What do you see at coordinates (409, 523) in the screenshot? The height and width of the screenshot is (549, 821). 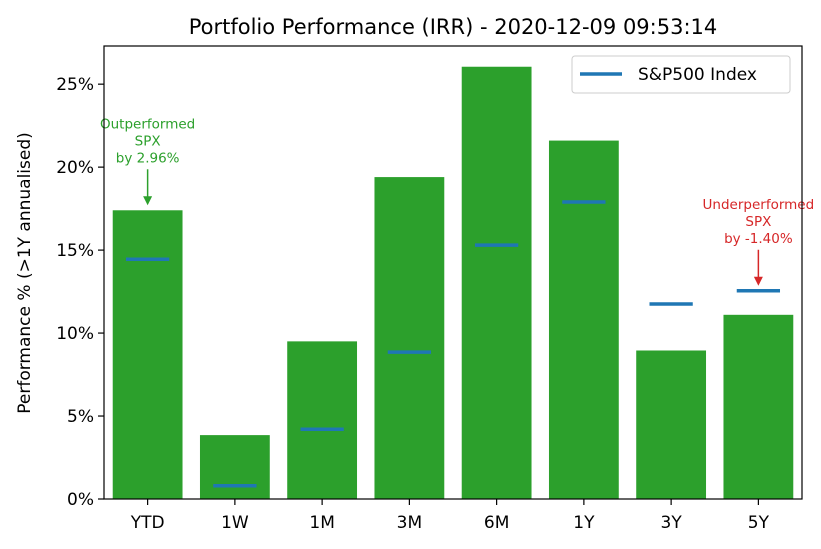 I see `x-tick-label: 3M` at bounding box center [409, 523].